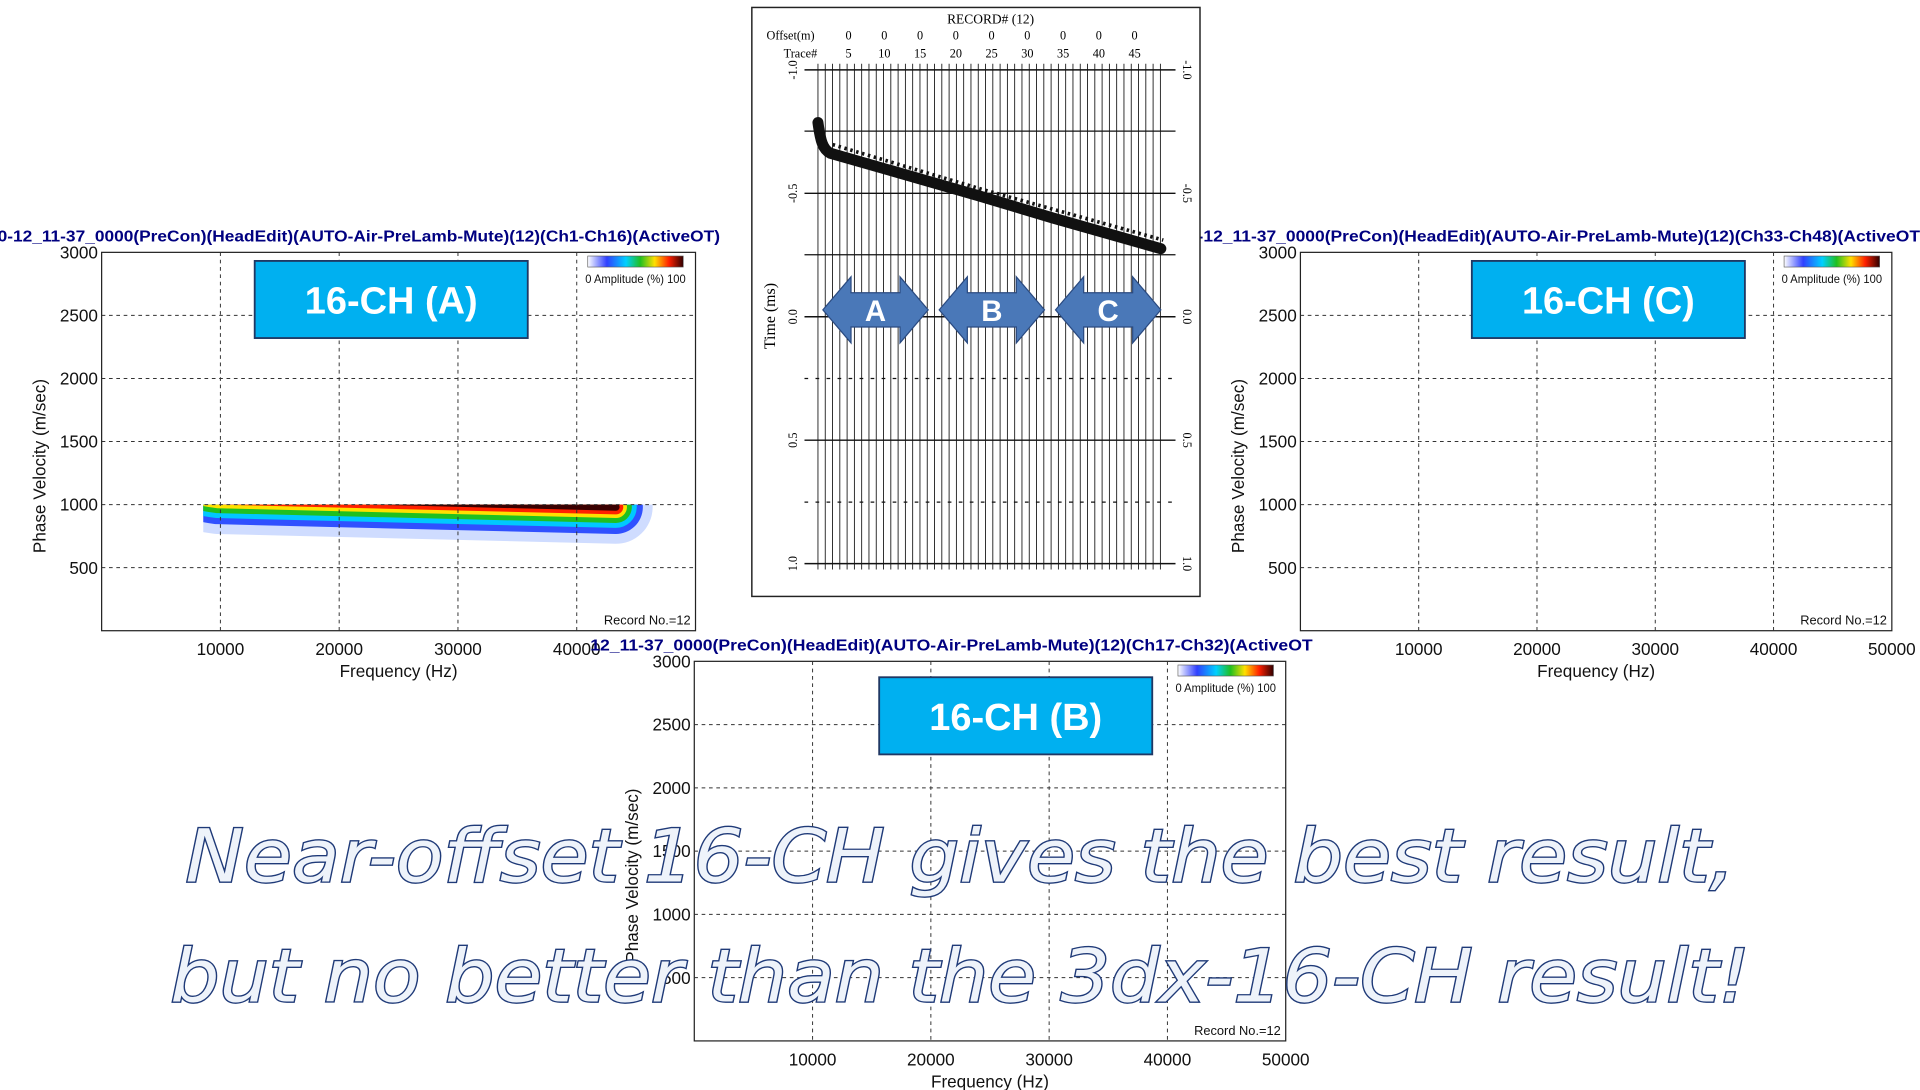 The width and height of the screenshot is (1920, 1090). Describe the element at coordinates (956, 54) in the screenshot. I see `trace-number: 20` at that location.